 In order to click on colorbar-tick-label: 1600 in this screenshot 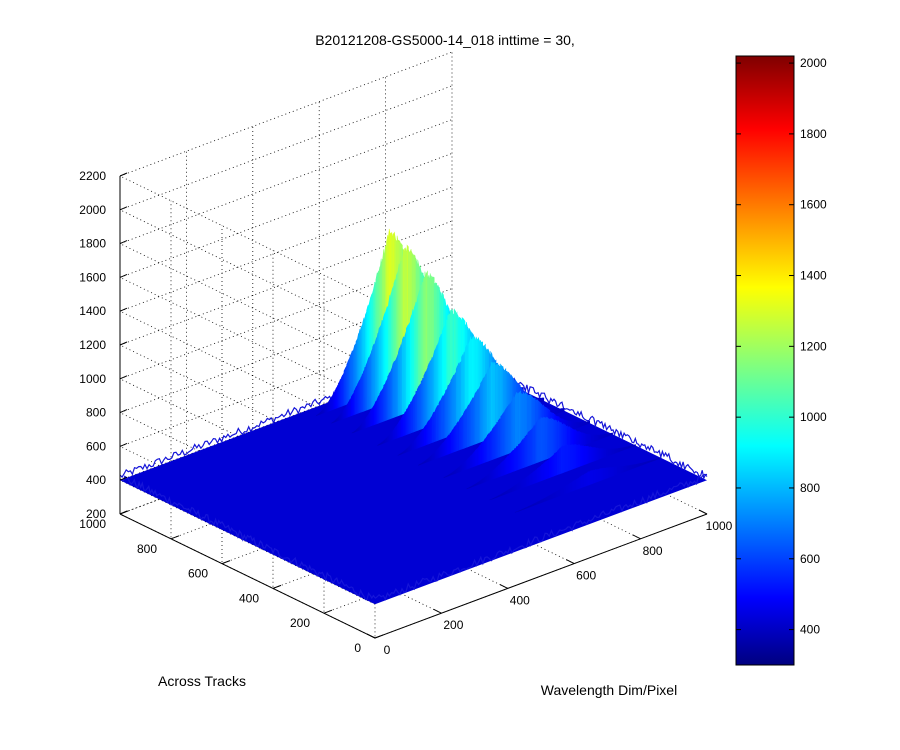, I will do `click(813, 205)`.